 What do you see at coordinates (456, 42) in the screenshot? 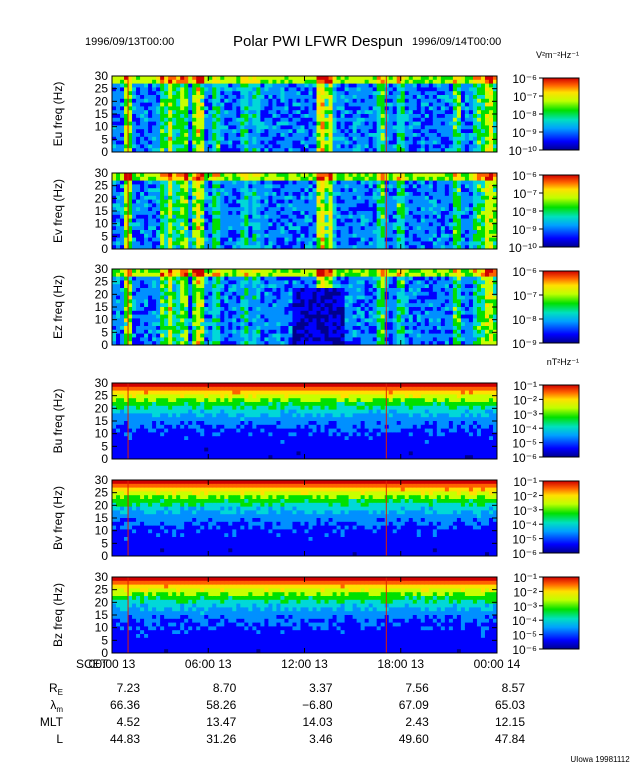
I see `end-time: 1996/09/14T00:00` at bounding box center [456, 42].